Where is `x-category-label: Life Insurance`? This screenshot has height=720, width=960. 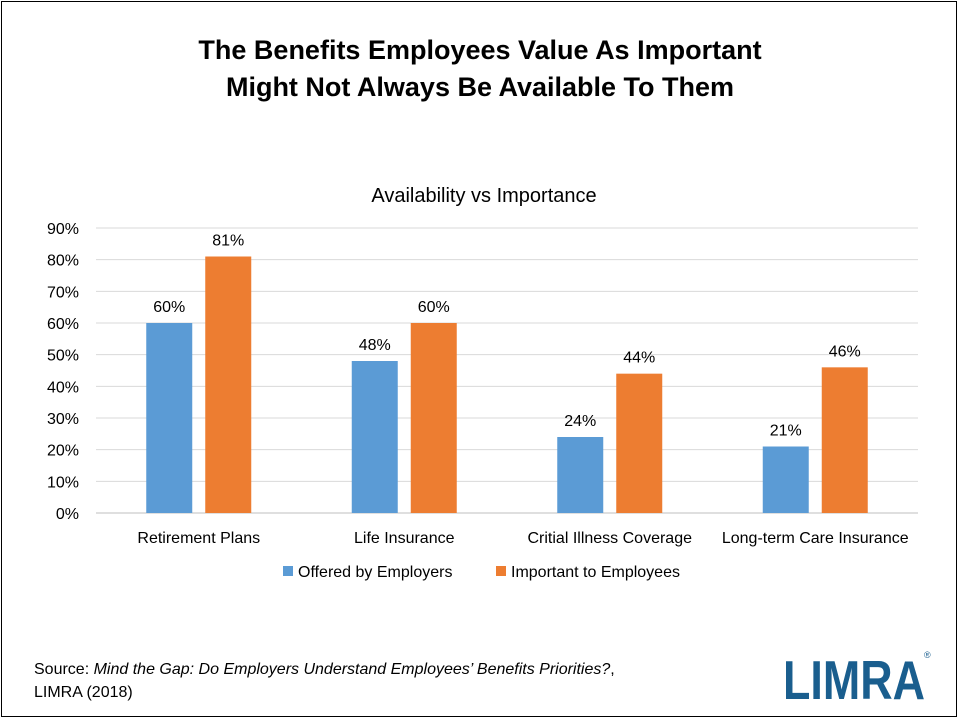
x-category-label: Life Insurance is located at coordinates (404, 538).